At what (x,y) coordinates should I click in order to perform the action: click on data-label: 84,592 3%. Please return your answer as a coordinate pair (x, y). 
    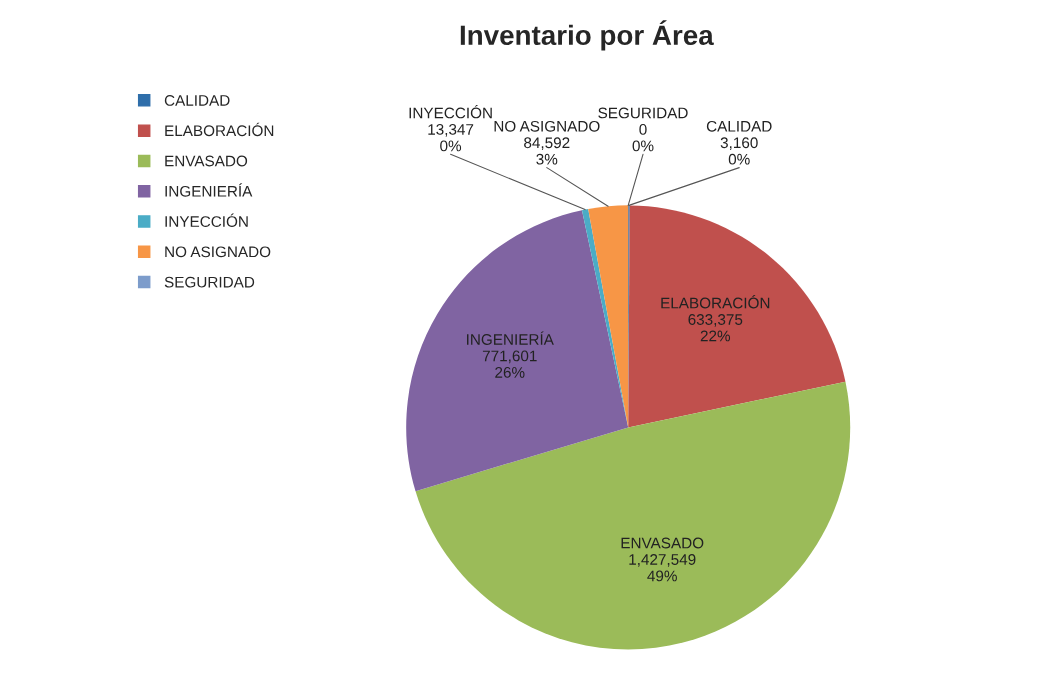
    Looking at the image, I should click on (547, 151).